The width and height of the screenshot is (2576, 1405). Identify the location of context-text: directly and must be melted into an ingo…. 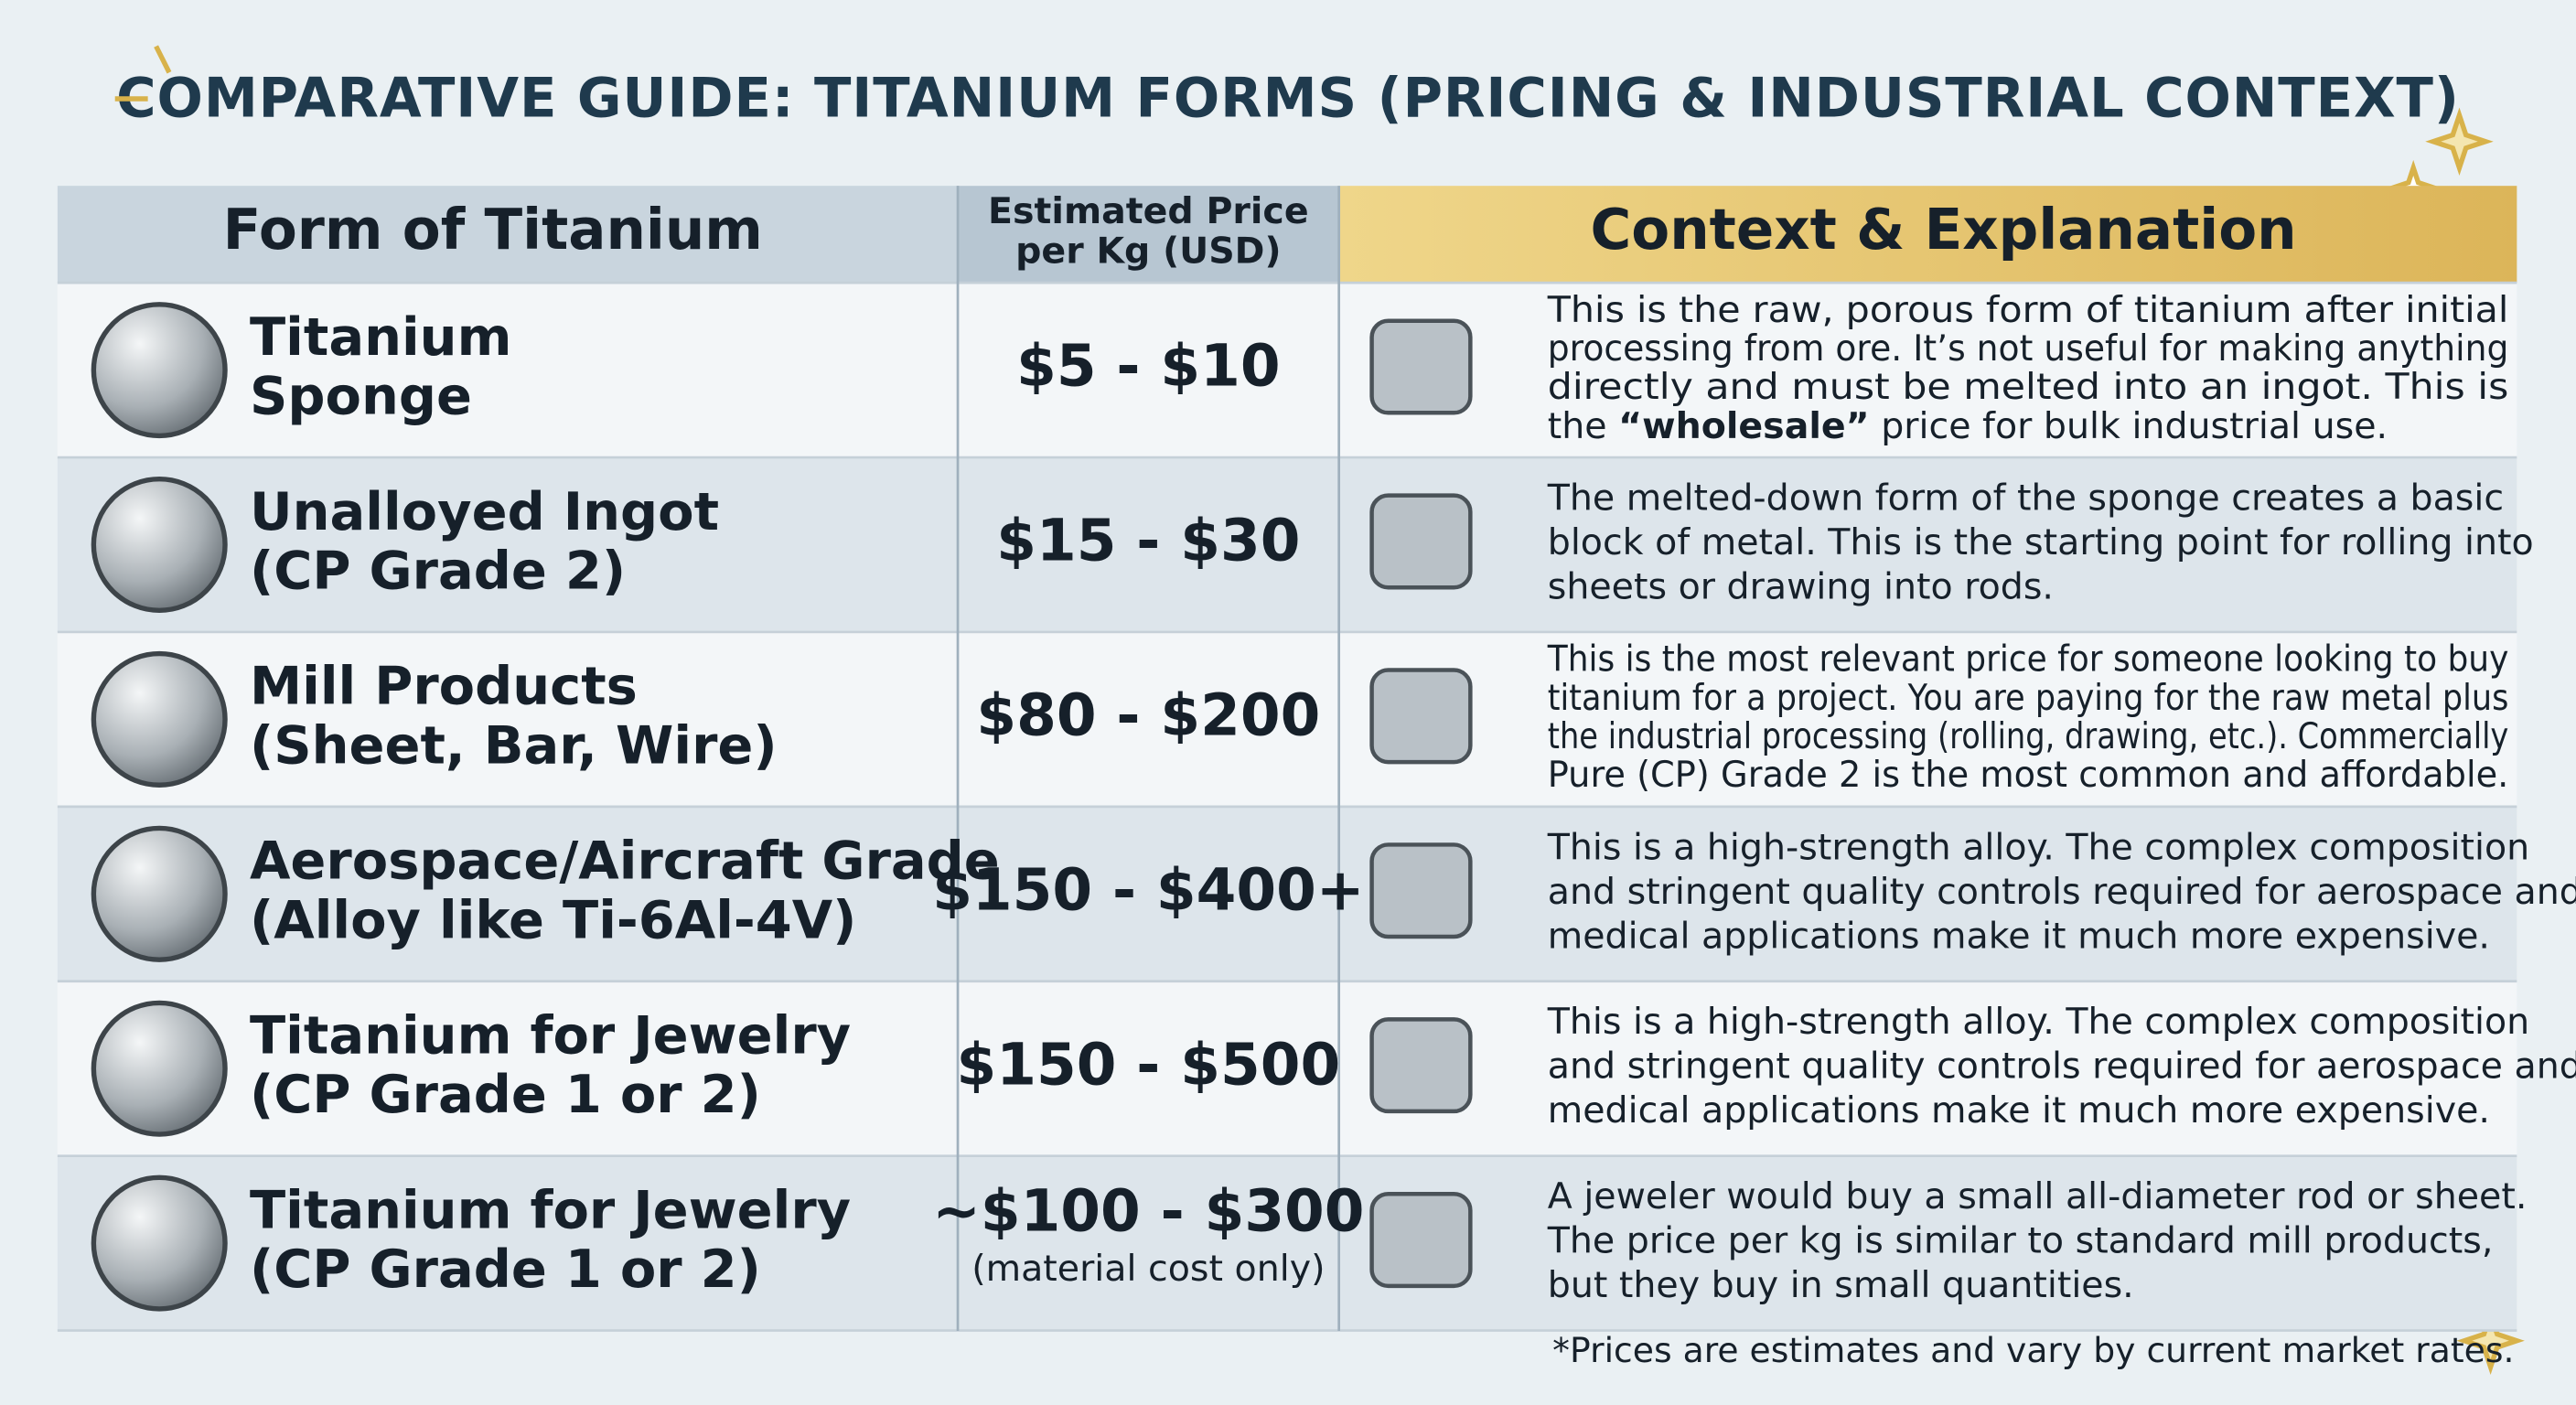
(2029, 387).